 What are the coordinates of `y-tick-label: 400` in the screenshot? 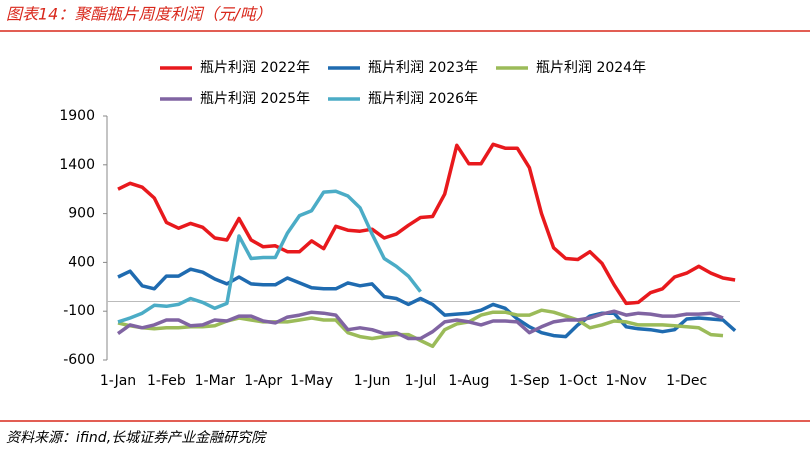 It's located at (81, 262).